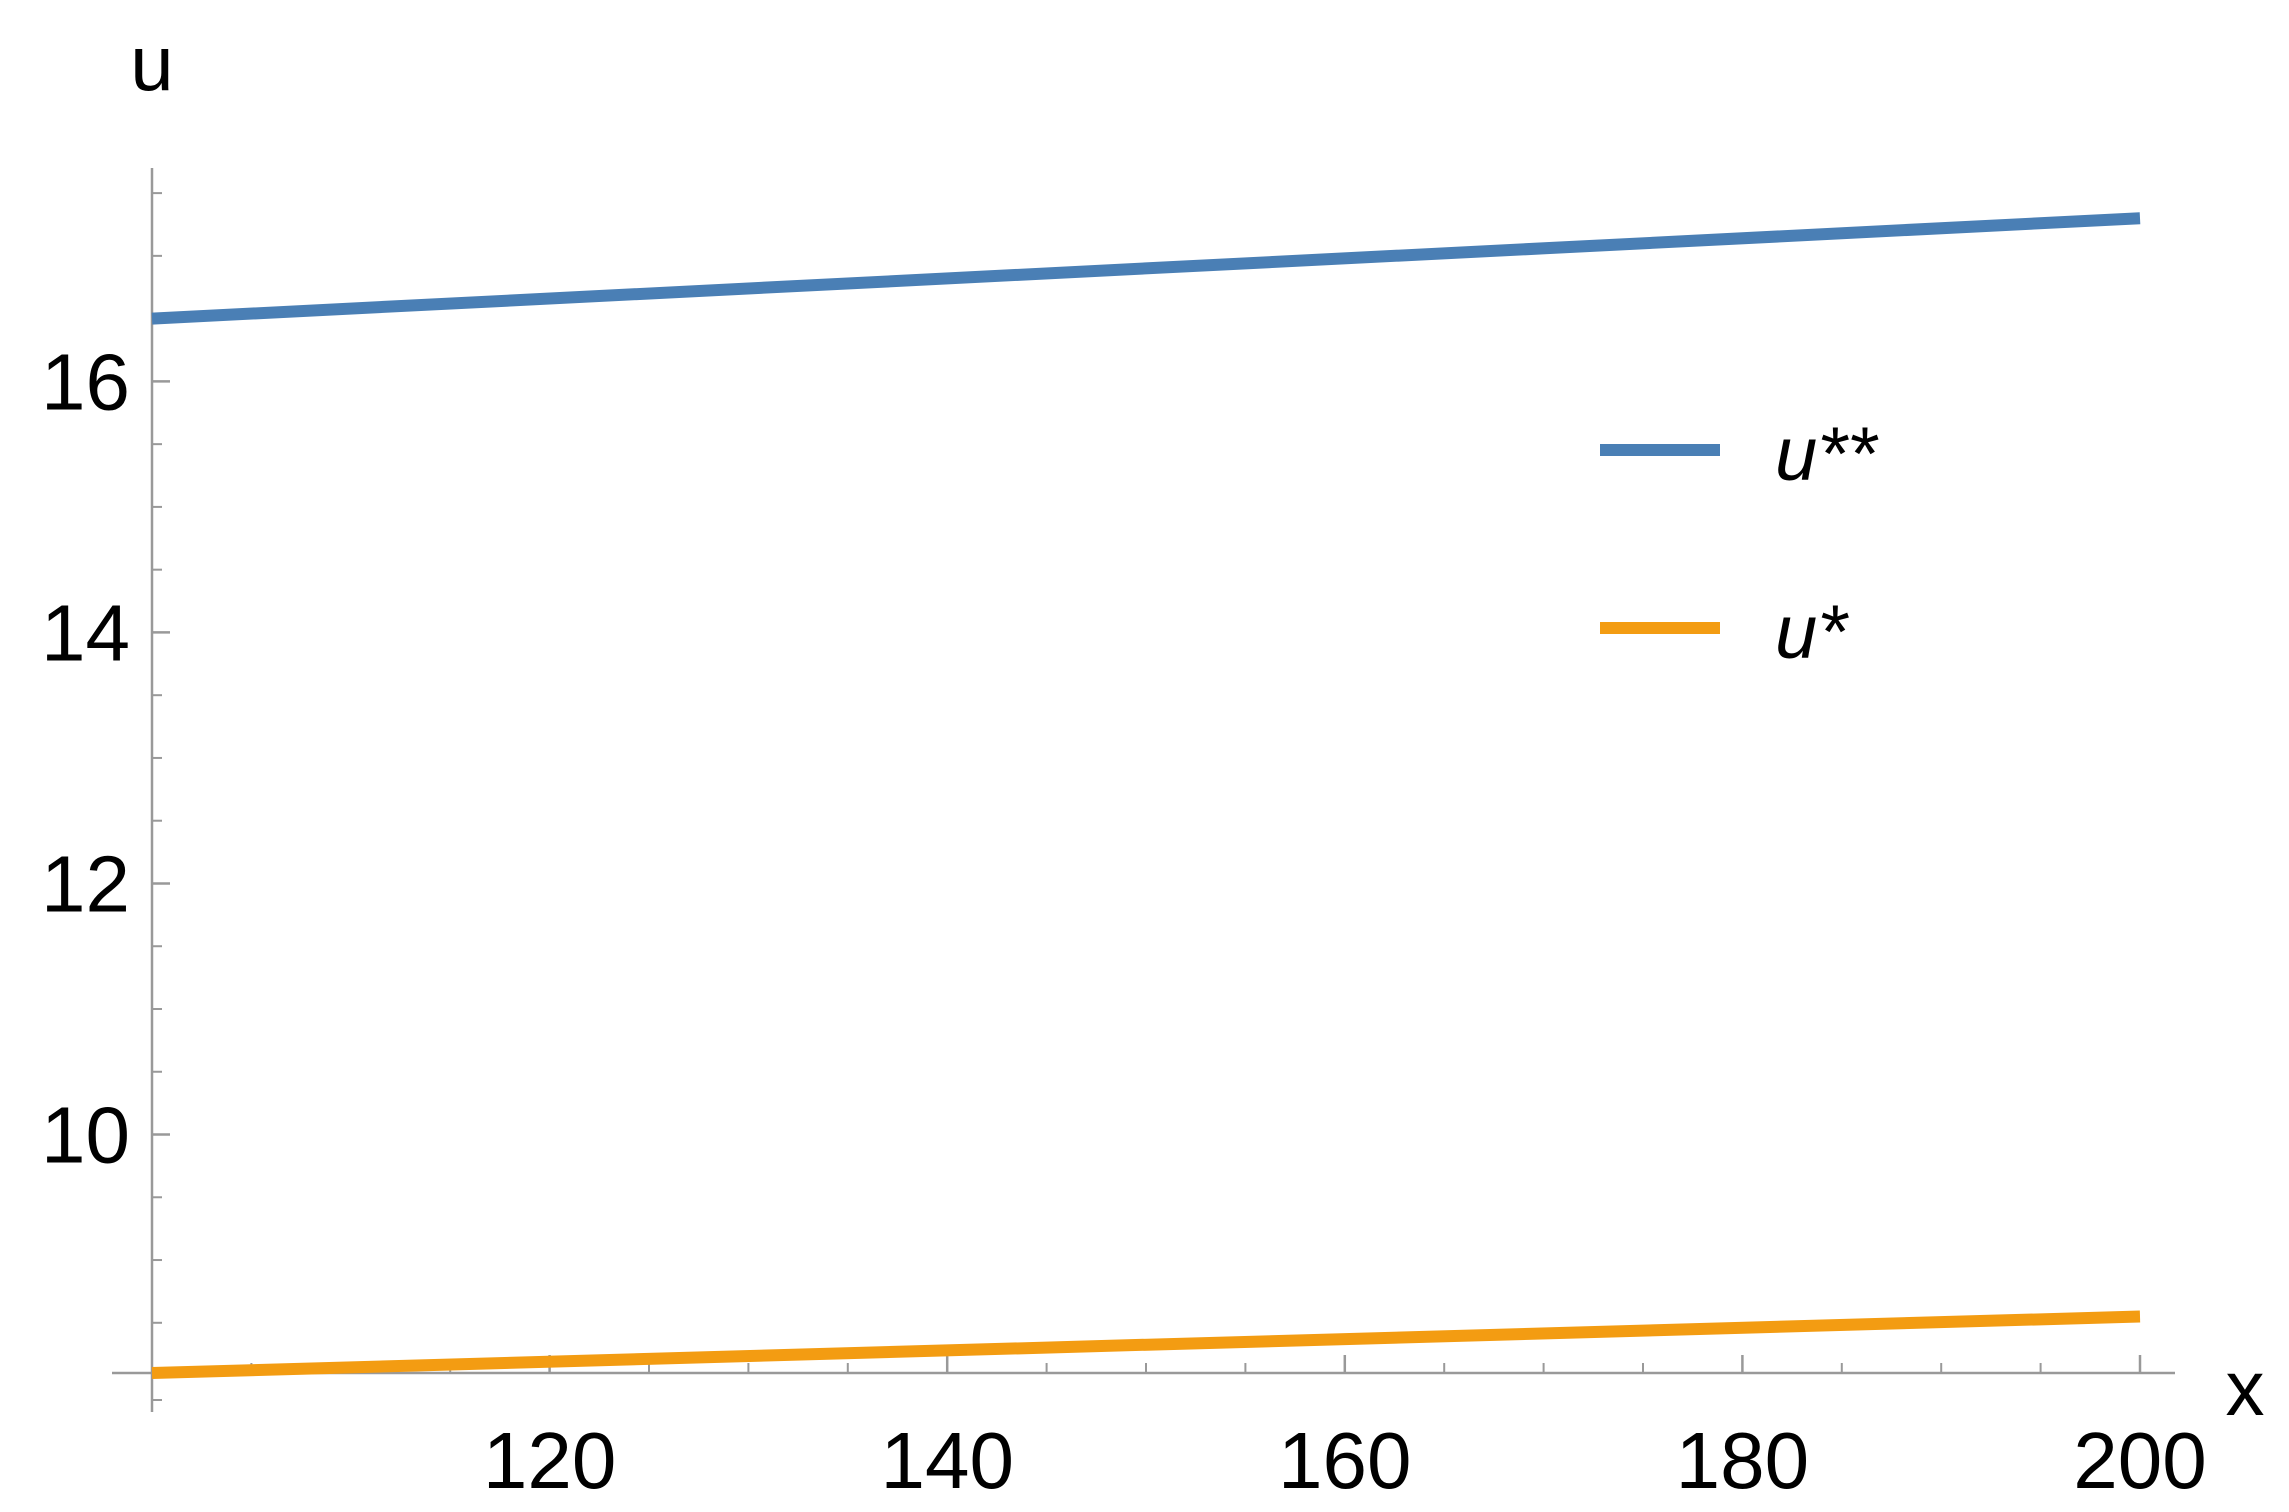 The image size is (2289, 1512). What do you see at coordinates (1739, 543) in the screenshot?
I see `legend: u** u*` at bounding box center [1739, 543].